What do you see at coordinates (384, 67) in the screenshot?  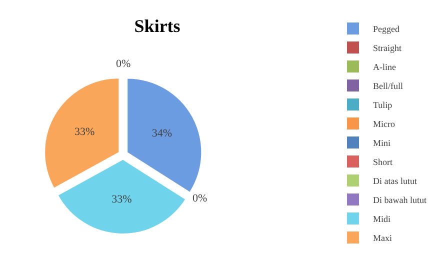 I see `legend-label: A-line` at bounding box center [384, 67].